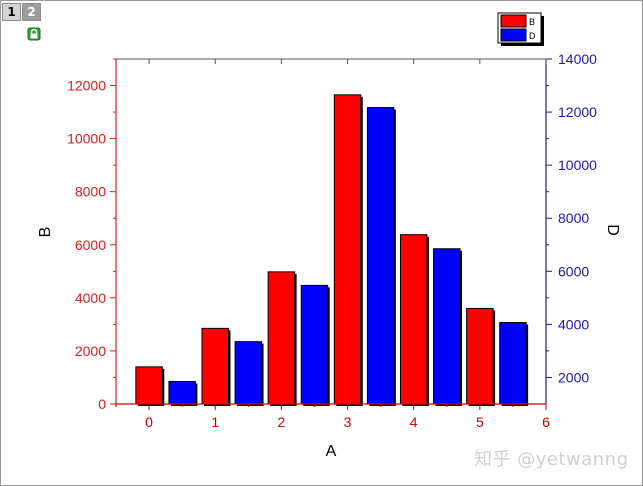 The image size is (643, 486). I want to click on bottom-axis-tick-label: 2, so click(281, 422).